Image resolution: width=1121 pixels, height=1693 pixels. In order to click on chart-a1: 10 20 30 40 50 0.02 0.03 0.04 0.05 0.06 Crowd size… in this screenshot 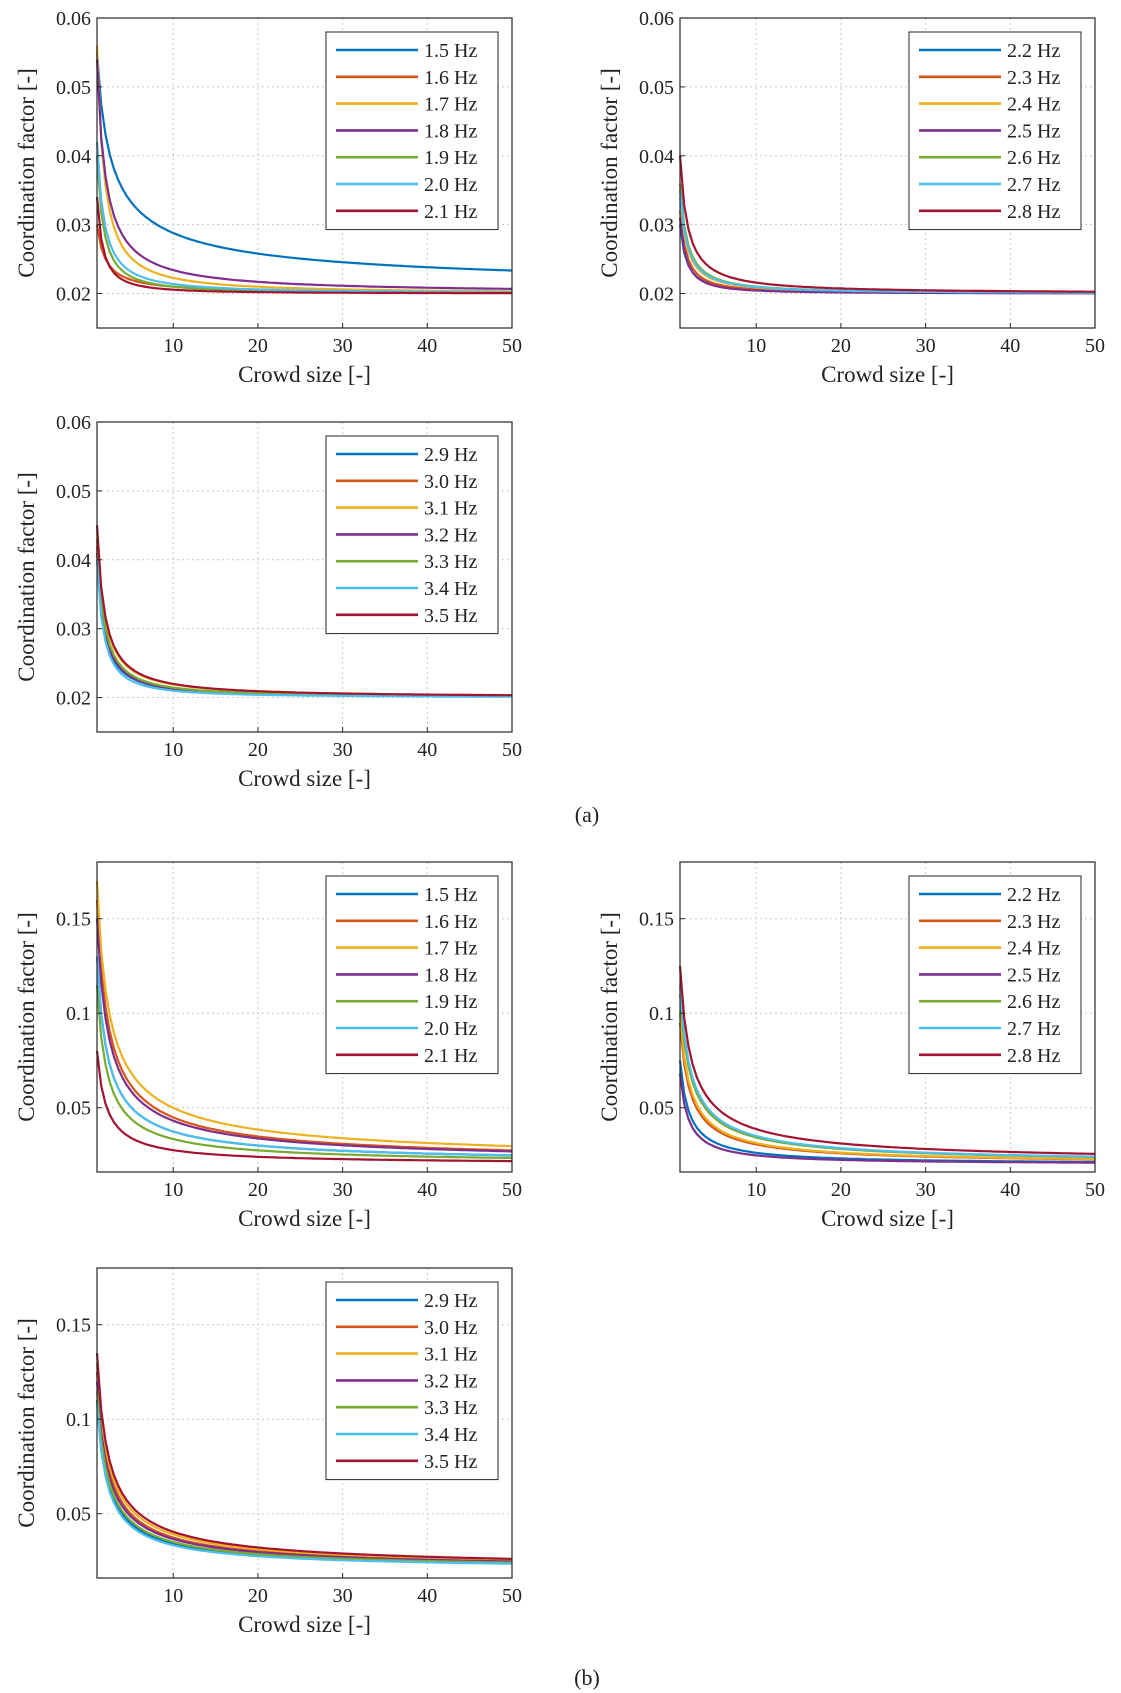, I will do `click(268, 197)`.